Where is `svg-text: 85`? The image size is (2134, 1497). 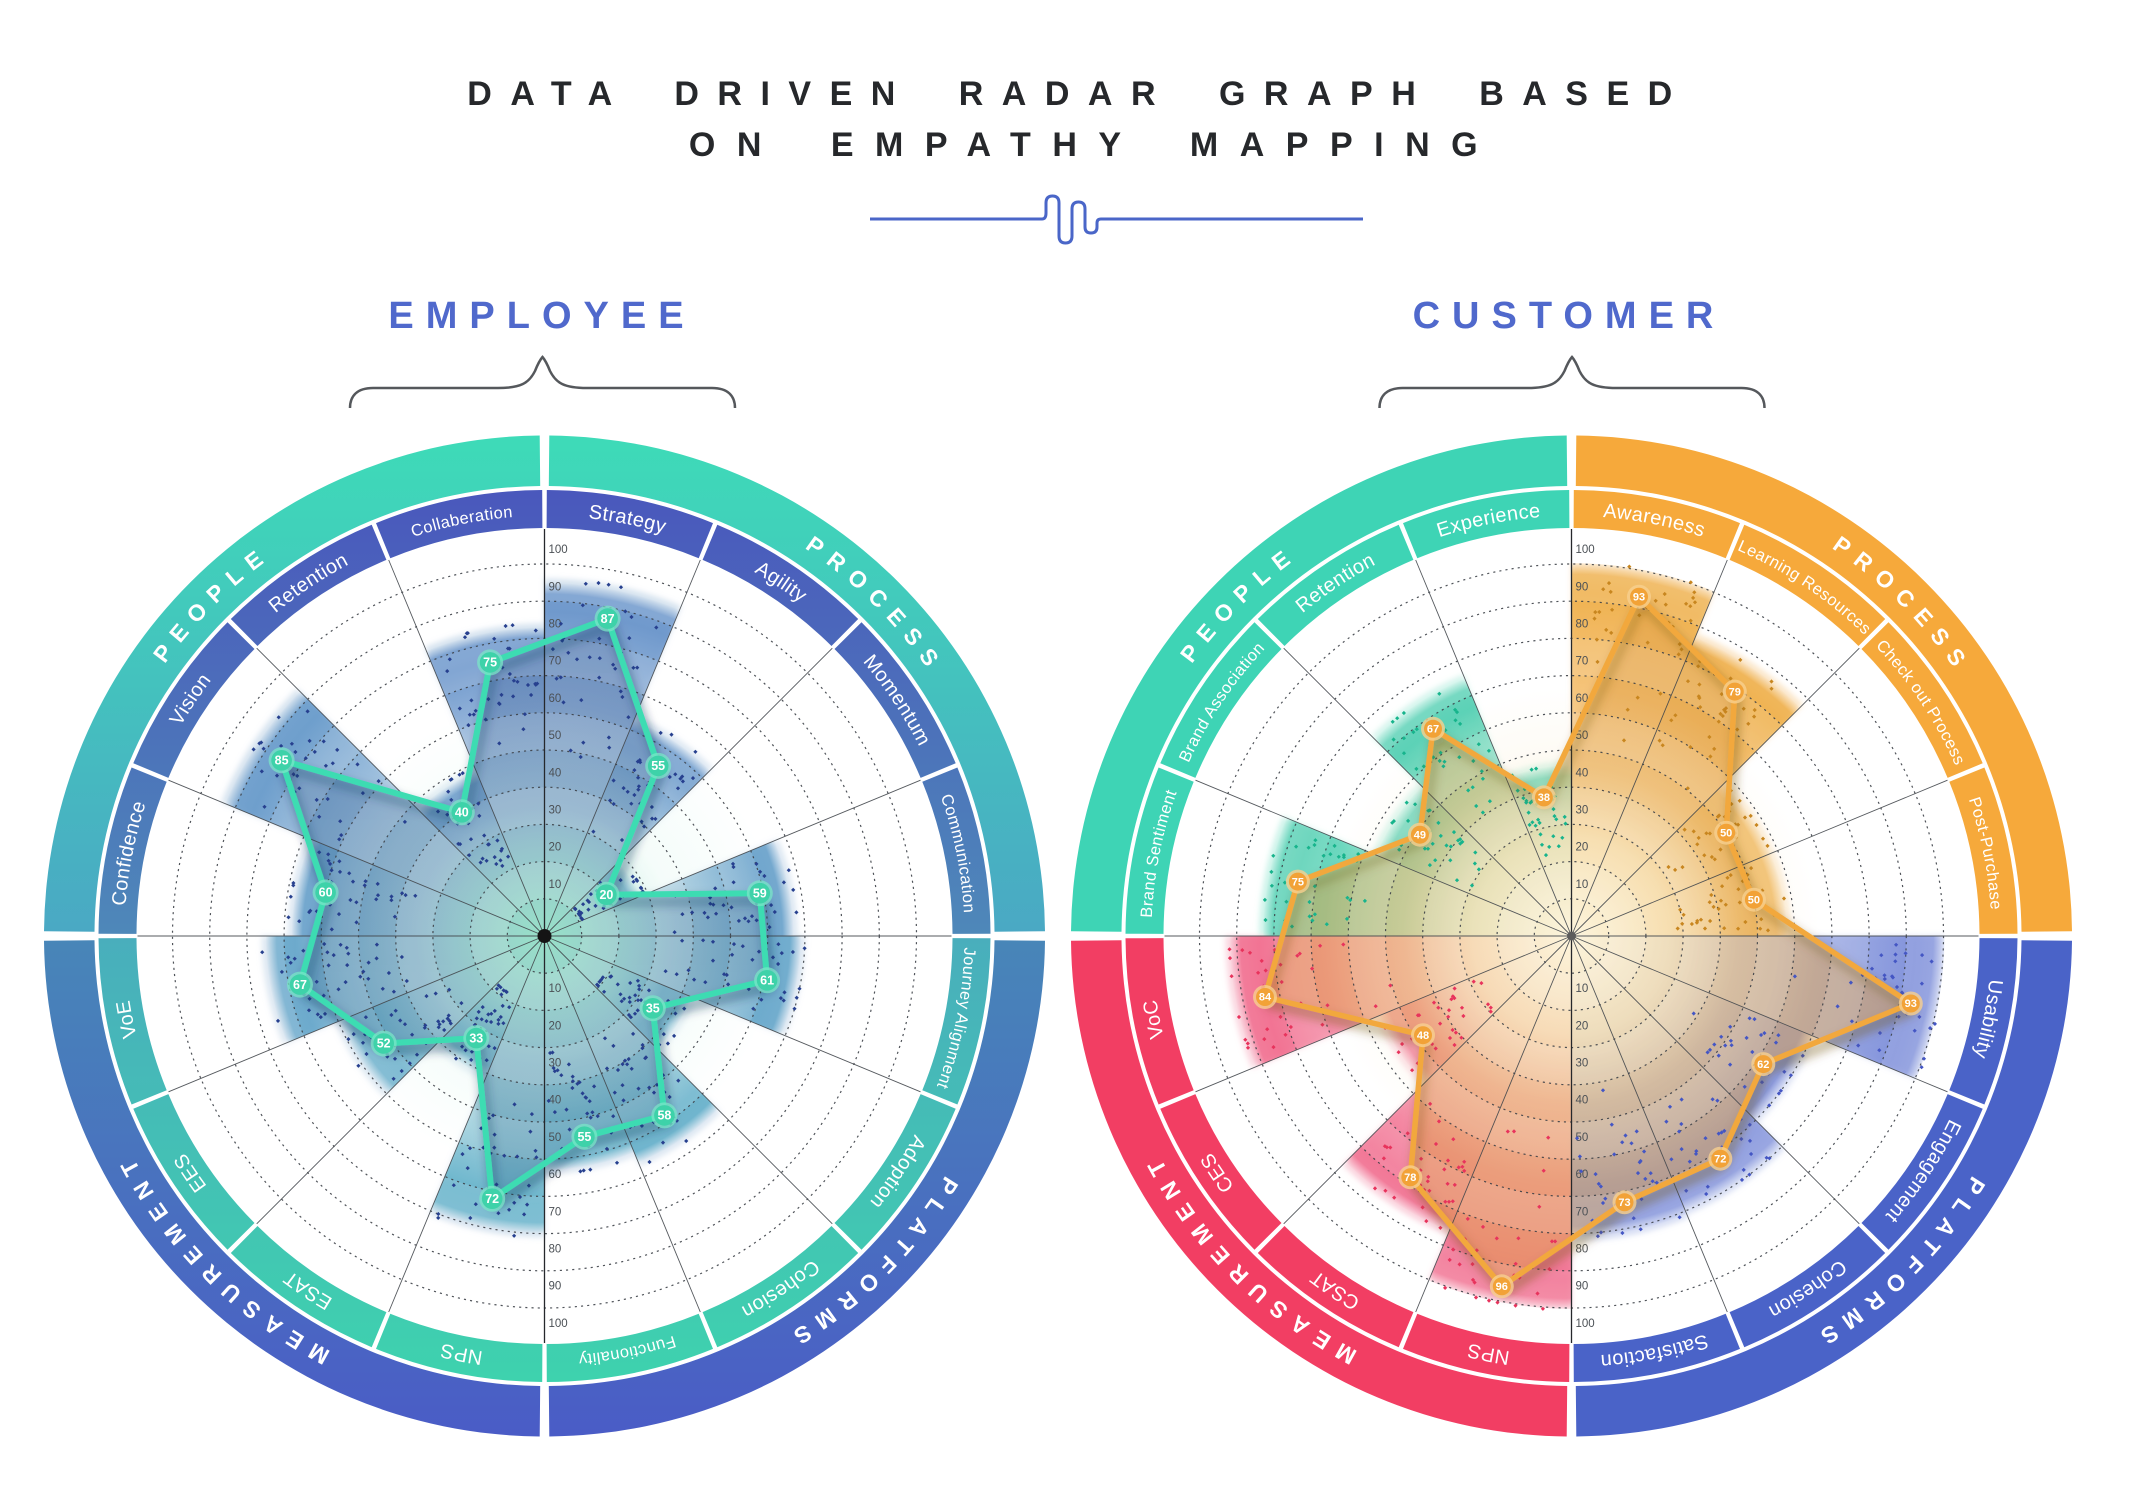 svg-text: 85 is located at coordinates (282, 761).